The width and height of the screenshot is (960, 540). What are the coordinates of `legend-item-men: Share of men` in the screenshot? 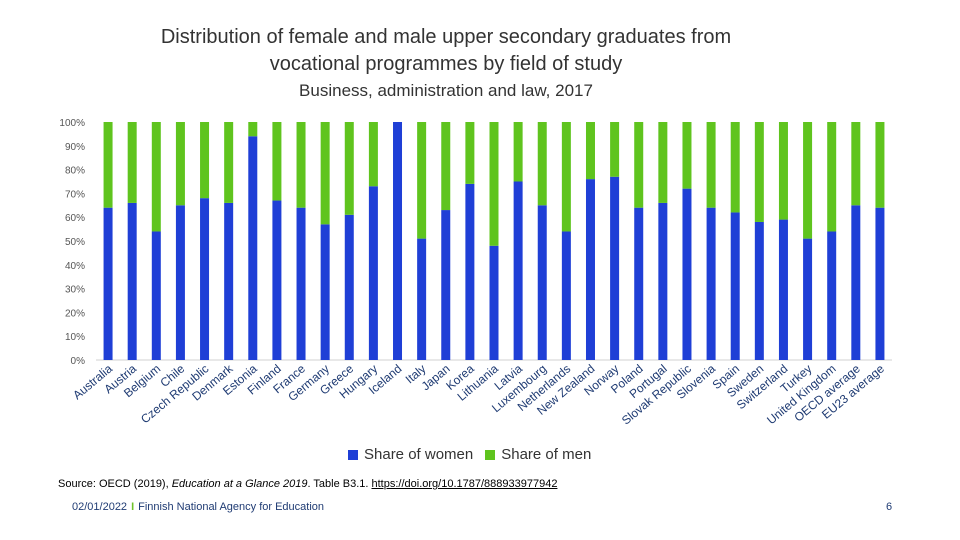 It's located at (538, 454).